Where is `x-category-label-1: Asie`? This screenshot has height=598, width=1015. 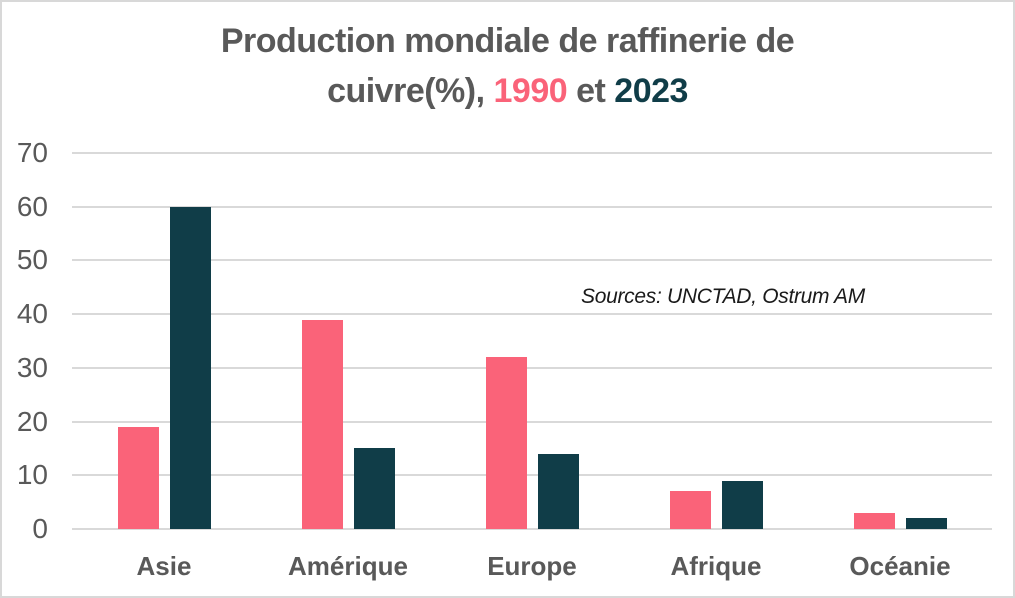
x-category-label-1: Asie is located at coordinates (164, 566).